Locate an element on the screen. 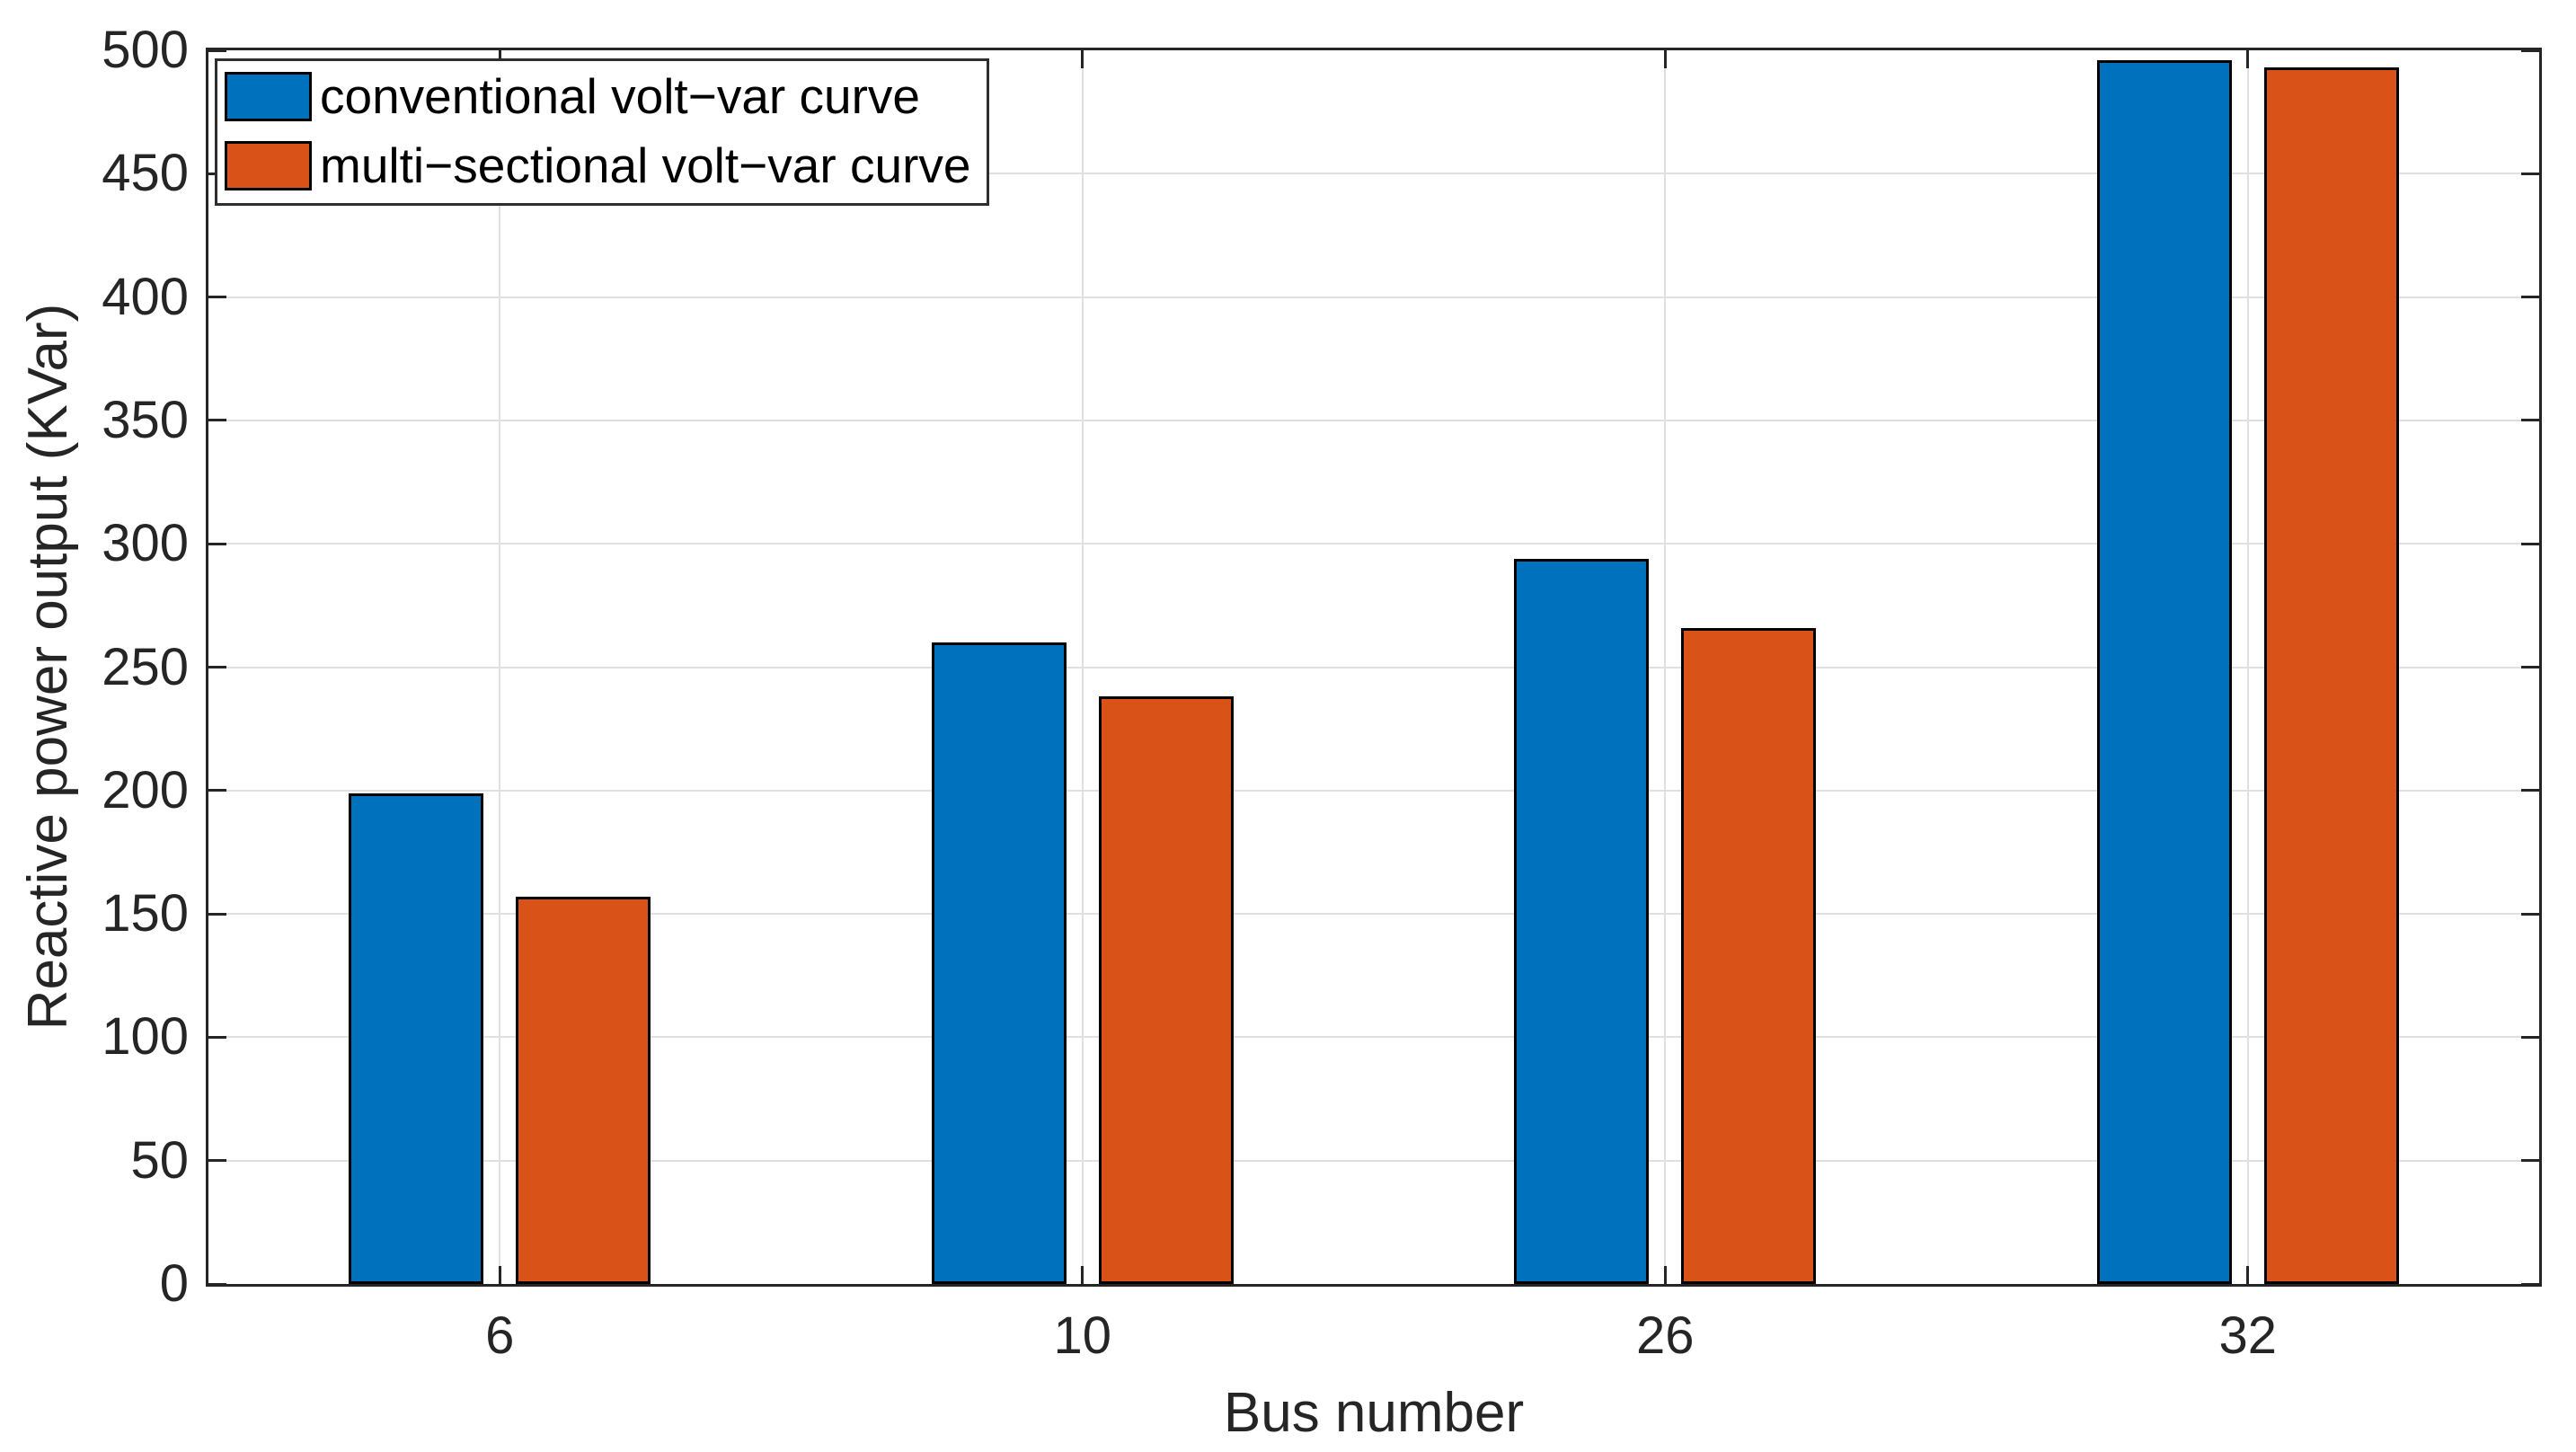  y-tick-label-150: 150 is located at coordinates (145, 913).